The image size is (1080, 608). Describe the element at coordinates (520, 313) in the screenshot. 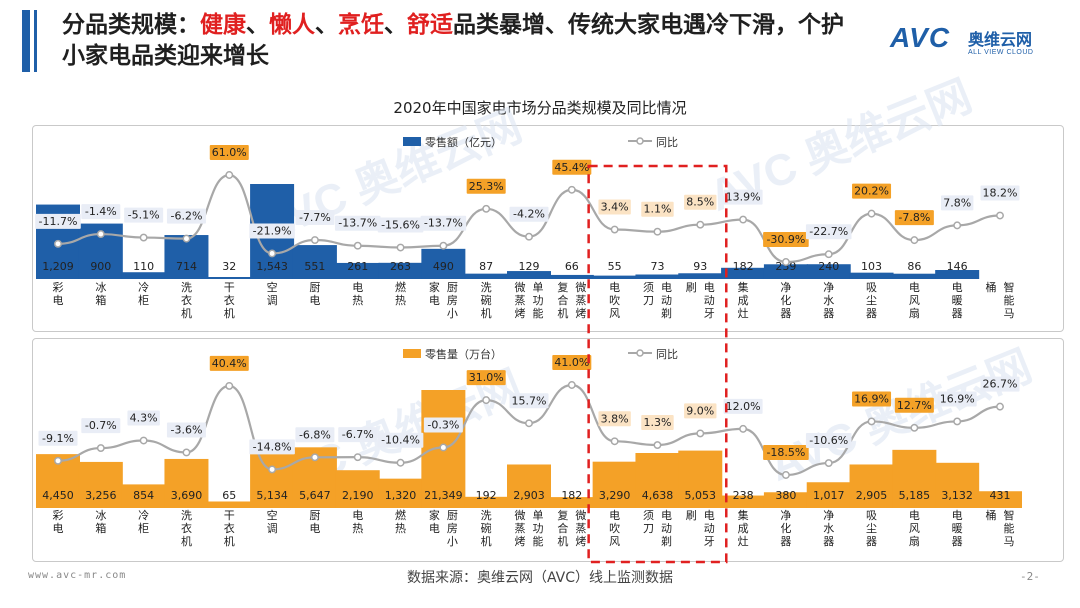

I see `category-tick-label: 烤` at that location.